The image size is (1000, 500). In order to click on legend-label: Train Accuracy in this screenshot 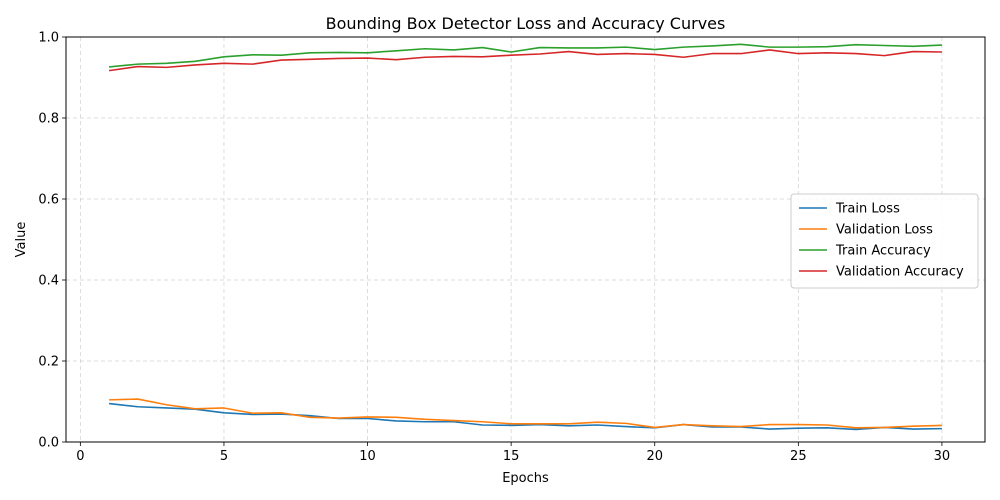, I will do `click(883, 251)`.